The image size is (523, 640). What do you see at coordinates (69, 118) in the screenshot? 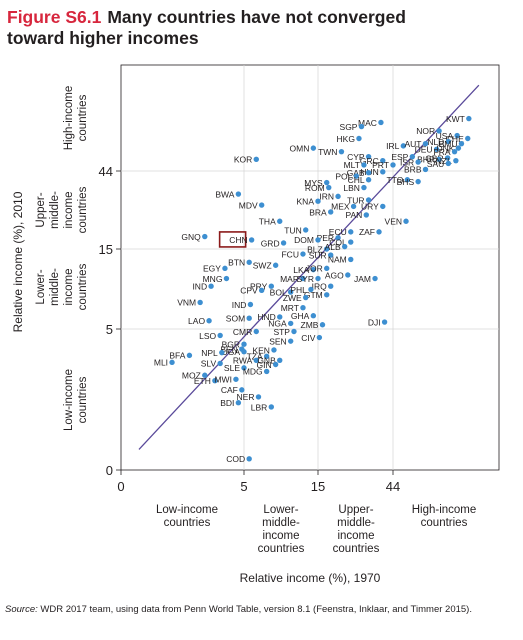
I see `y-group-label: High-income` at bounding box center [69, 118].